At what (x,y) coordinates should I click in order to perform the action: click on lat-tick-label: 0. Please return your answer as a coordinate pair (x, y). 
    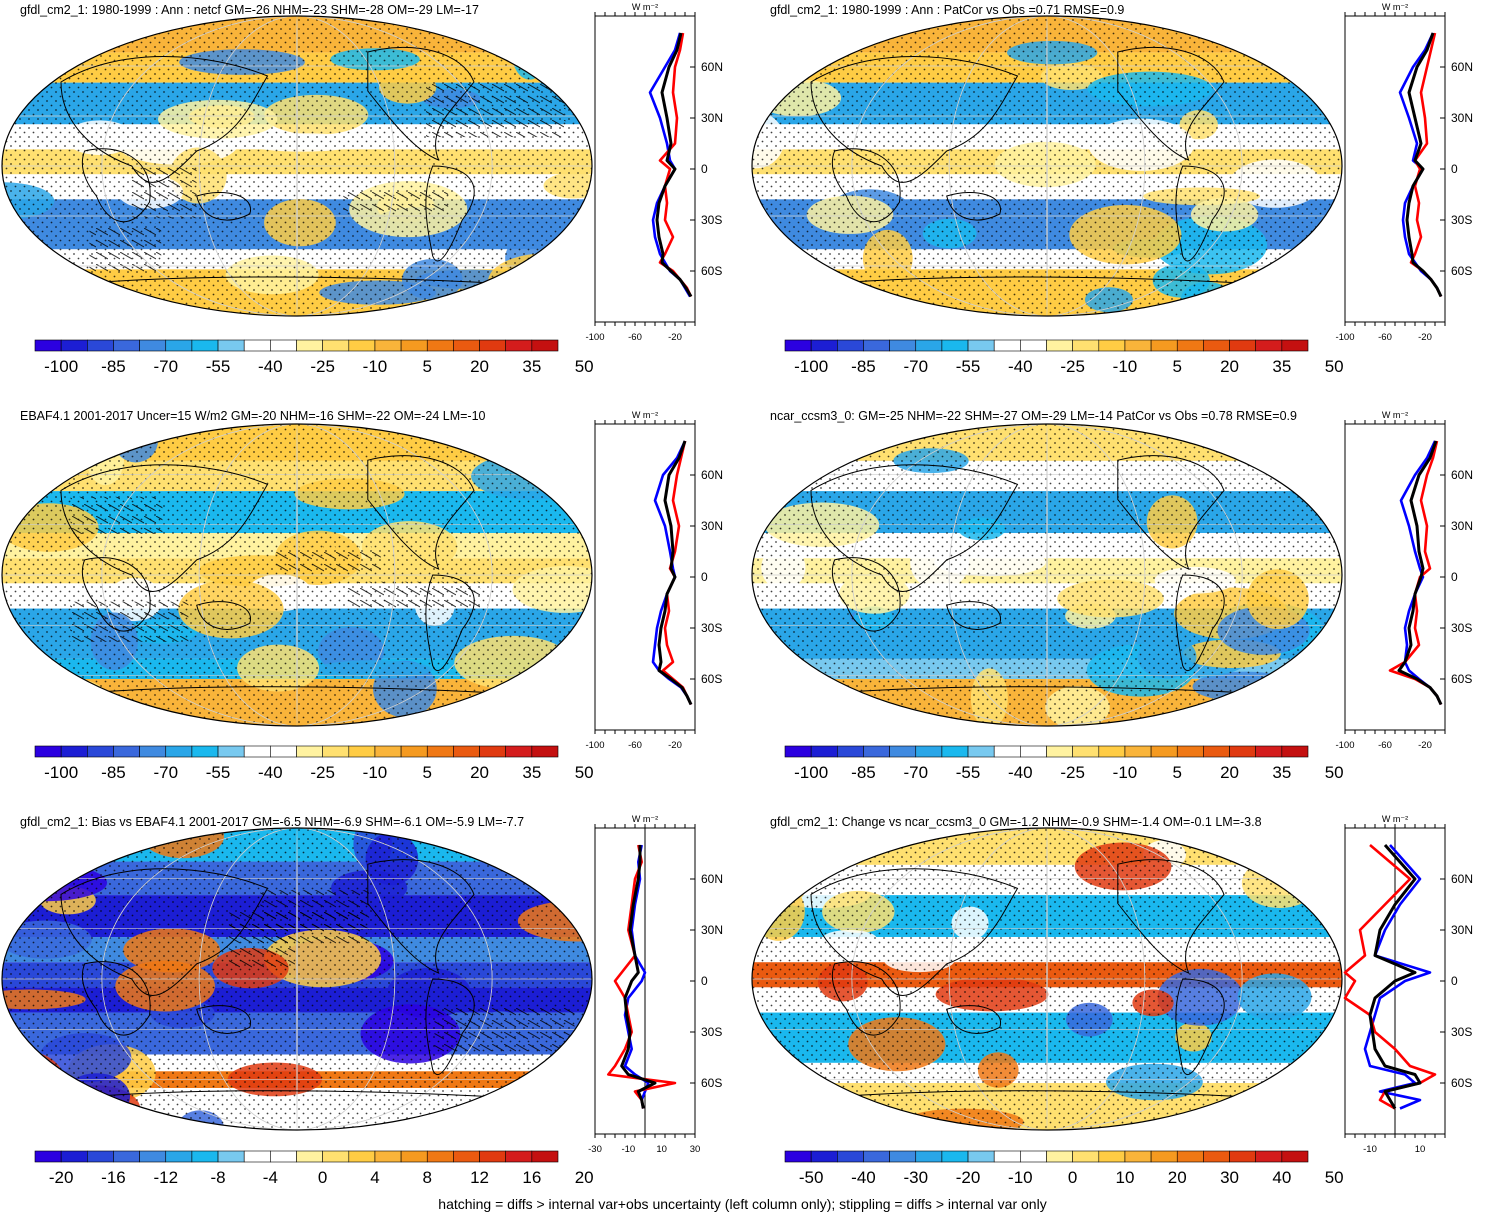
    Looking at the image, I should click on (704, 981).